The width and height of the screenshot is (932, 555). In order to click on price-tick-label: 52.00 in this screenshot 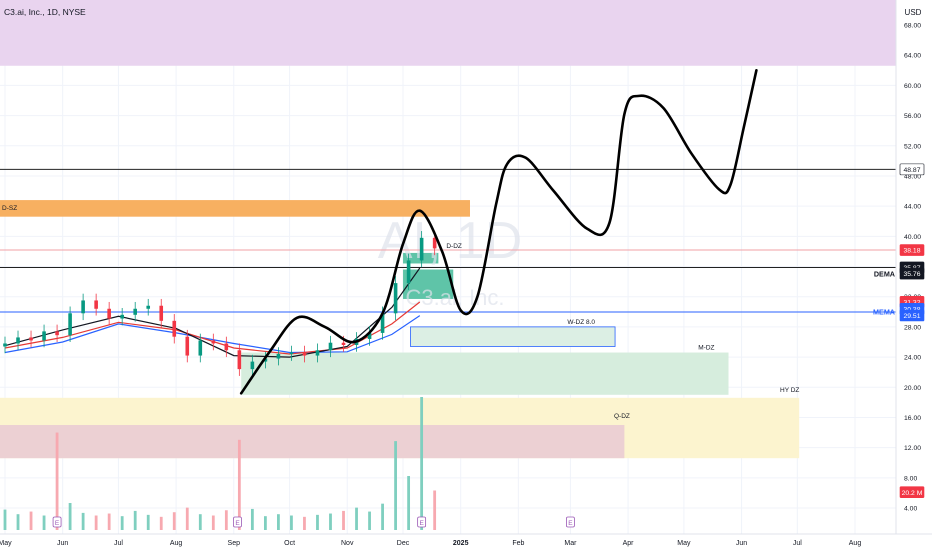, I will do `click(912, 146)`.